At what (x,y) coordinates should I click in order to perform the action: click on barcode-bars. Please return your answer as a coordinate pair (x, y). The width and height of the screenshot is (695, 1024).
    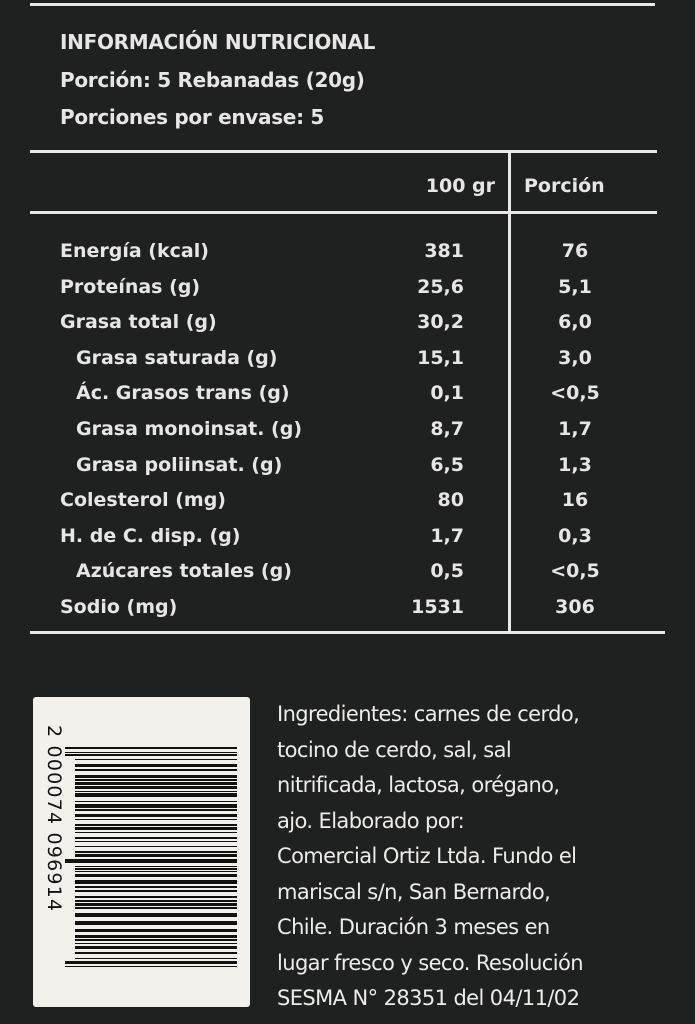
    Looking at the image, I should click on (151, 857).